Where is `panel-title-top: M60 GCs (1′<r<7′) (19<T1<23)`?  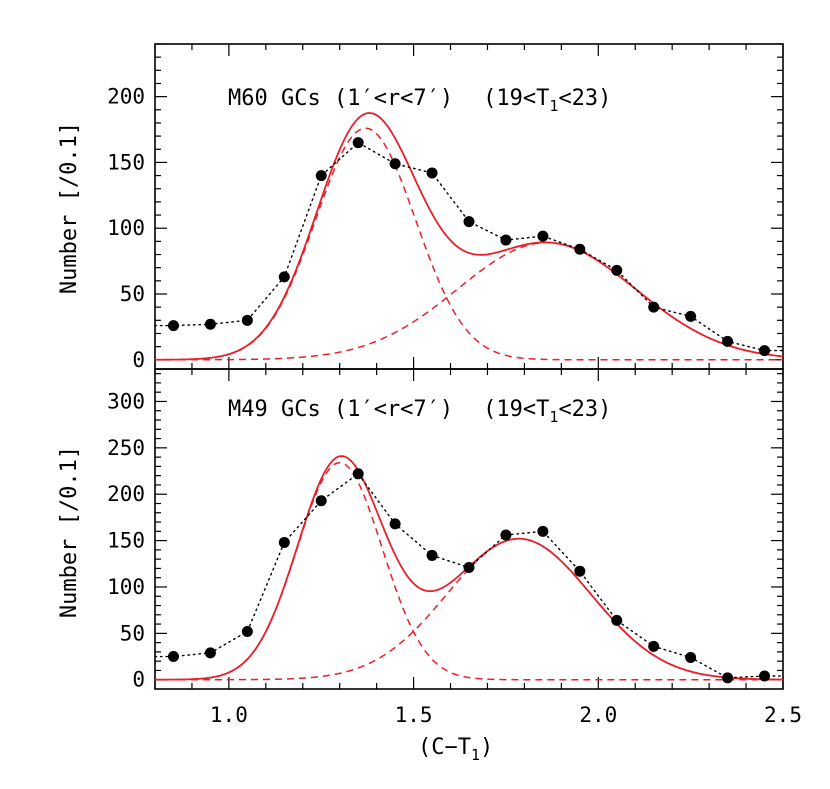
panel-title-top: M60 GCs (1′<r<7′) (19<T1<23) is located at coordinates (419, 100).